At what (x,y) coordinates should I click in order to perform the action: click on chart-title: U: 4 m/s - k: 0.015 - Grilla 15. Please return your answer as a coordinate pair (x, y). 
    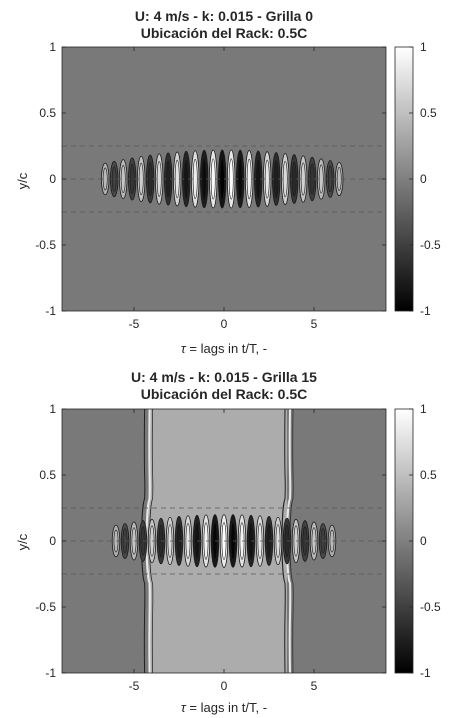
    Looking at the image, I should click on (224, 377).